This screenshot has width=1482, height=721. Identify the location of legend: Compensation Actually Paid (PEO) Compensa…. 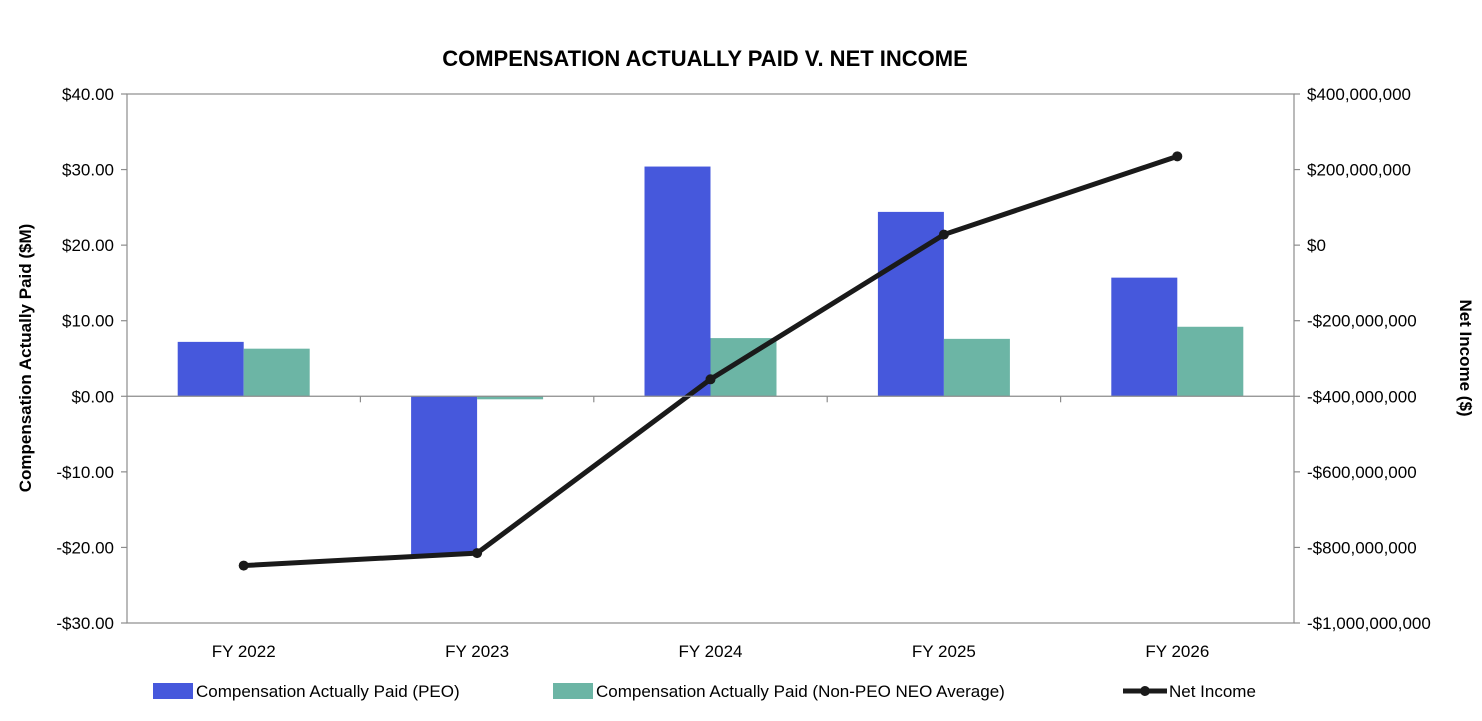
(704, 691).